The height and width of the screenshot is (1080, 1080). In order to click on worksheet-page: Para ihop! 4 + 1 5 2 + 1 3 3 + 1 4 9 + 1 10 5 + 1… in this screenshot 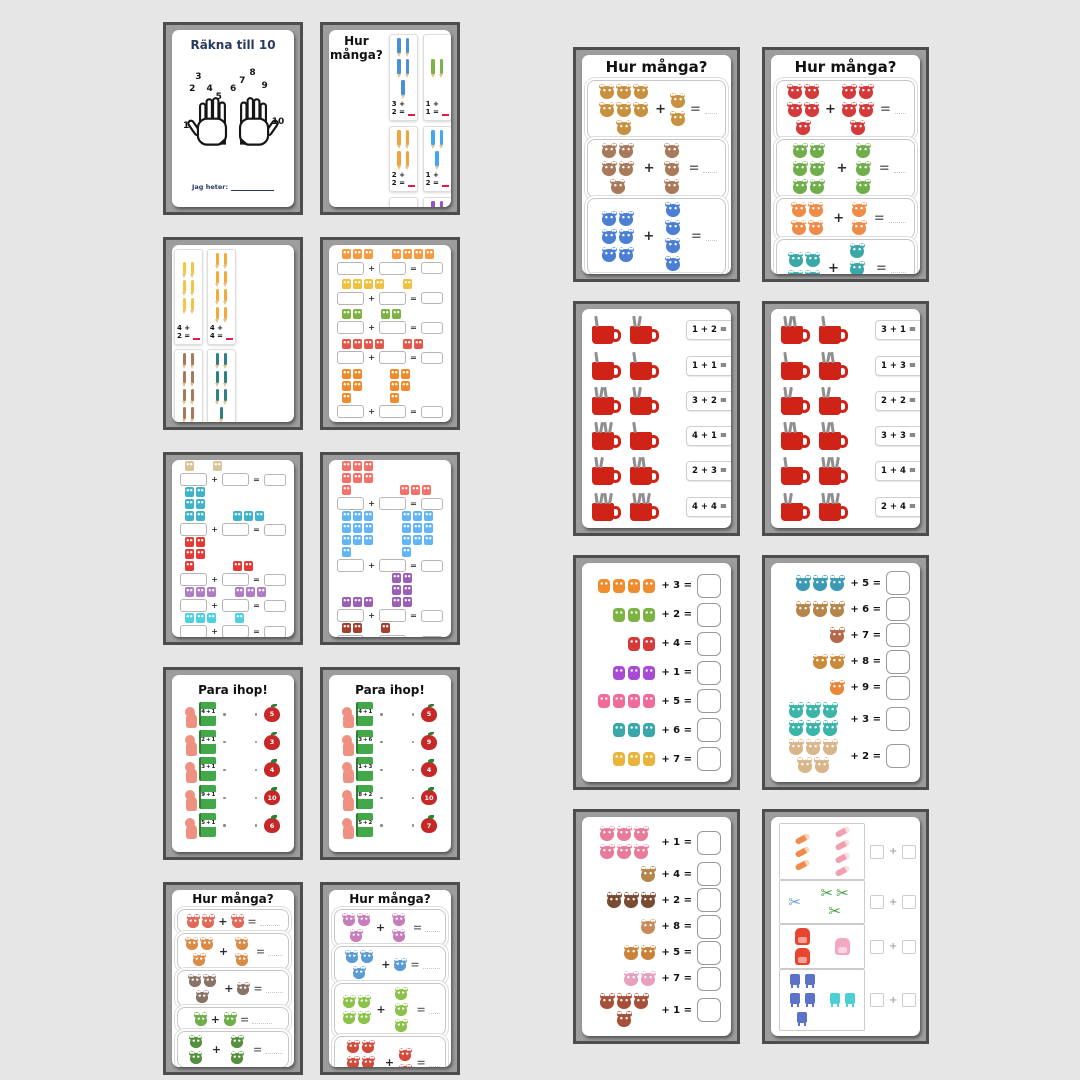, I will do `click(233, 763)`.